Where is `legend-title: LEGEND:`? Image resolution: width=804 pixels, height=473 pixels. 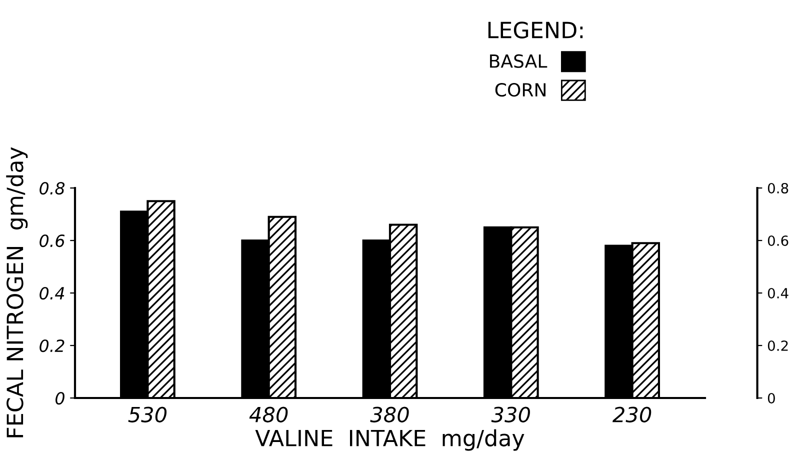
legend-title: LEGEND: is located at coordinates (535, 30).